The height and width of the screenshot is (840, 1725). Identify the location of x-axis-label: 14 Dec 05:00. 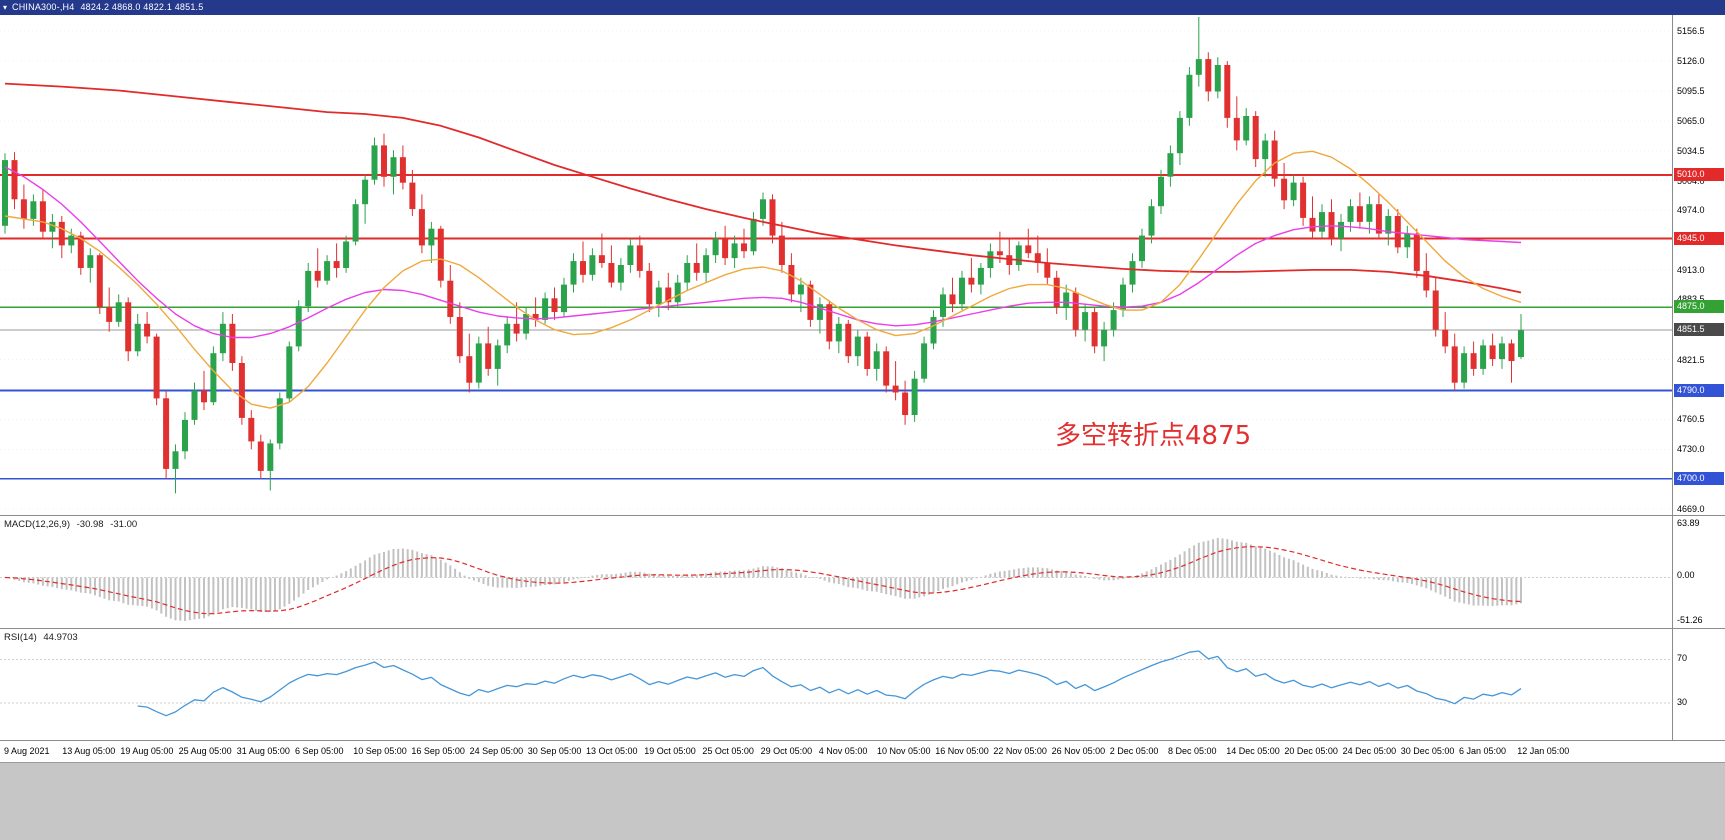
(1253, 751).